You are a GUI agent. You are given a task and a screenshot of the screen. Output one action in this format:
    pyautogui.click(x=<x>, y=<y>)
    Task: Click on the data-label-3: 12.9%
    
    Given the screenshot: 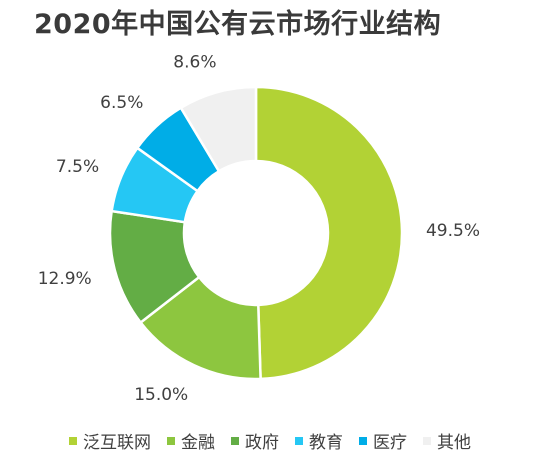 What is the action you would take?
    pyautogui.click(x=65, y=279)
    